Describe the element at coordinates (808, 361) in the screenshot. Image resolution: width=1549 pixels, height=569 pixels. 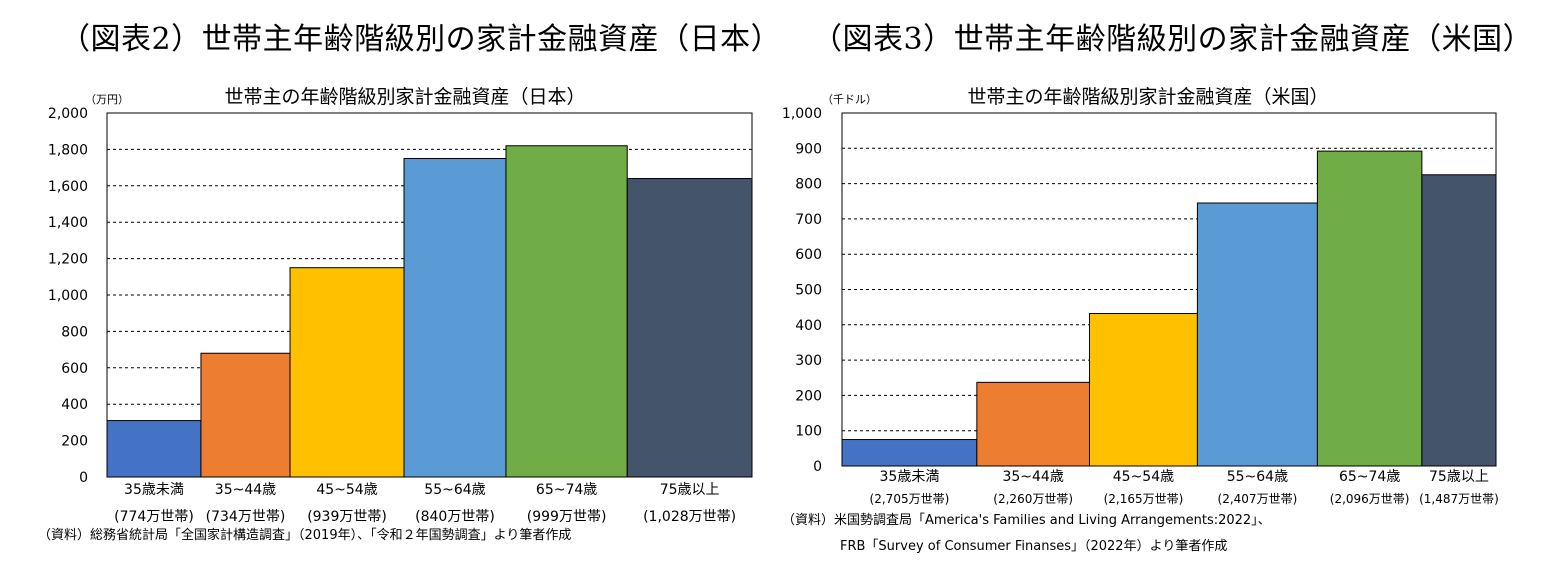
I see `y-tick-label: 300` at that location.